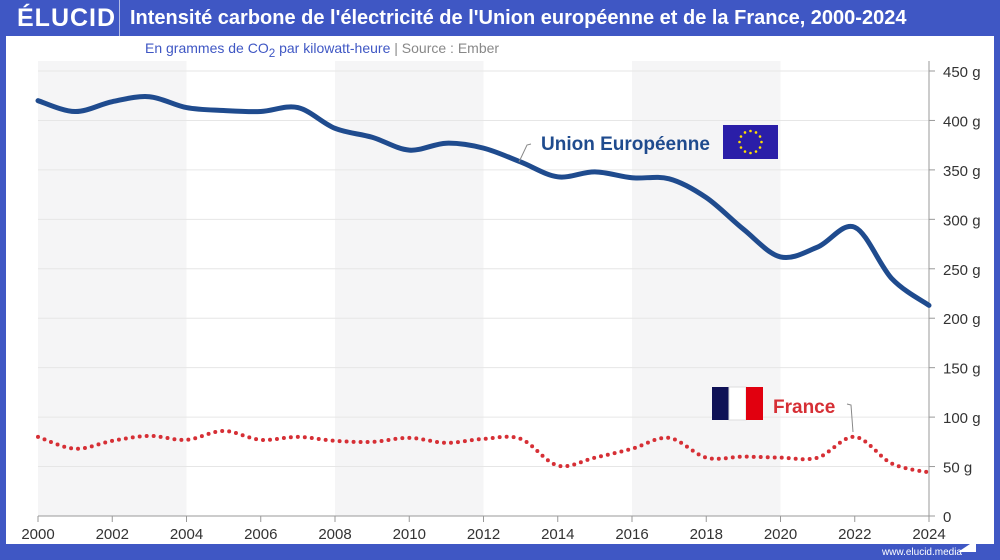 Image resolution: width=1000 pixels, height=560 pixels. What do you see at coordinates (928, 534) in the screenshot?
I see `x-tick-label: 2024` at bounding box center [928, 534].